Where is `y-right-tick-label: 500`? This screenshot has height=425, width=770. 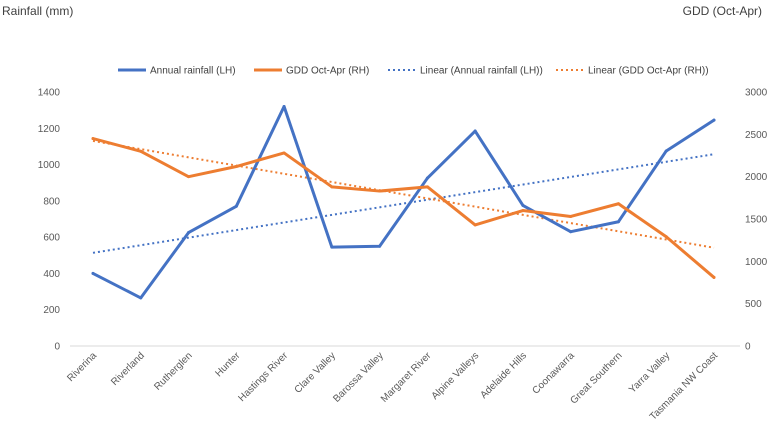
y-right-tick-label: 500 is located at coordinates (753, 304).